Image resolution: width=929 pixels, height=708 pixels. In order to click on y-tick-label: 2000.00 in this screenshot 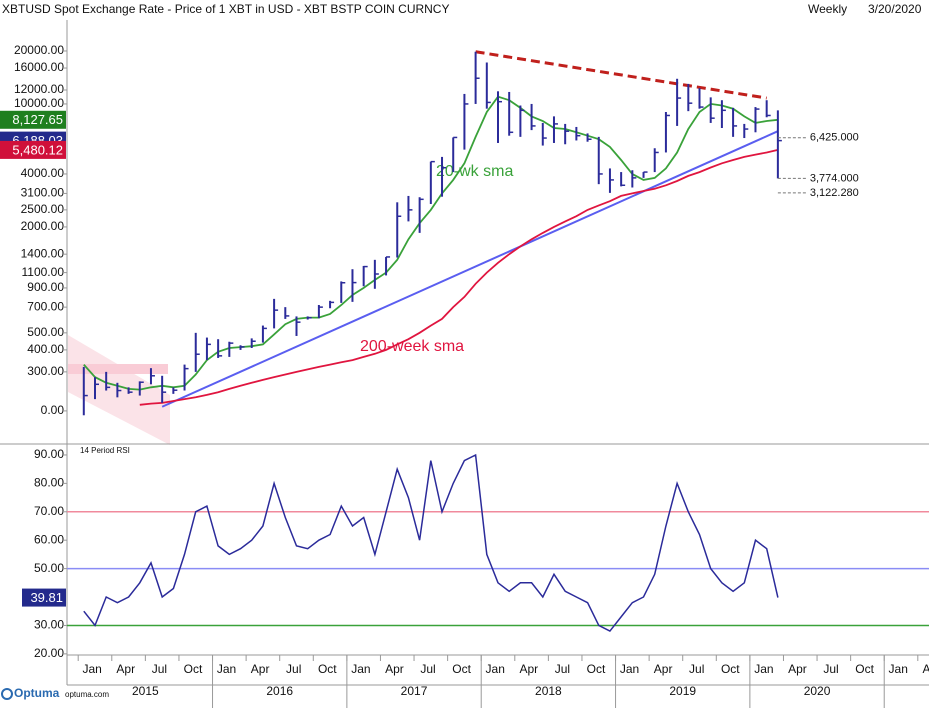, I will do `click(43, 226)`.